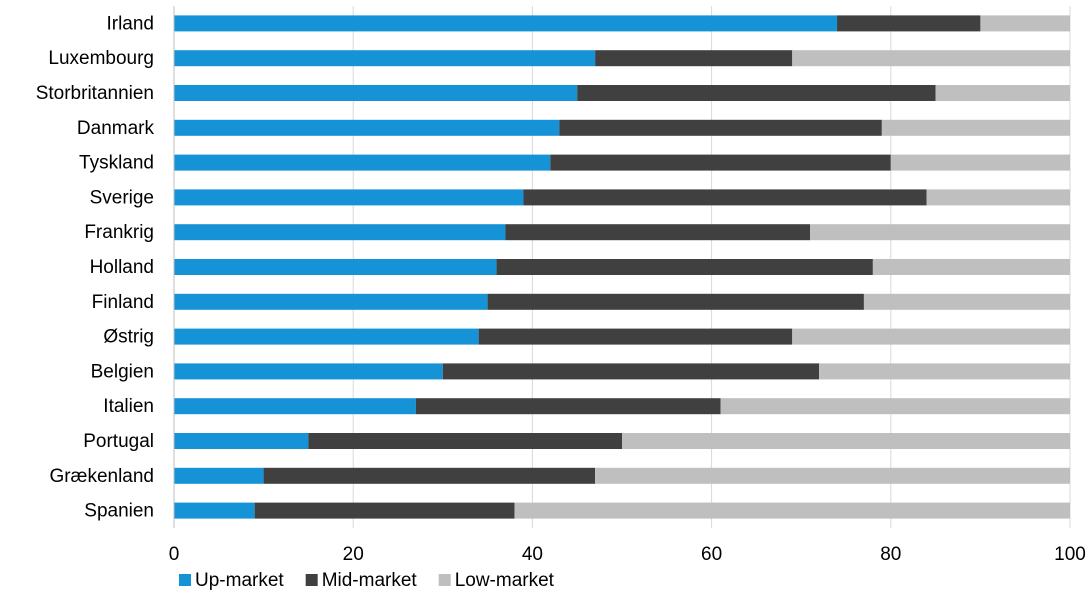 Image resolution: width=1092 pixels, height=598 pixels. What do you see at coordinates (658, 232) in the screenshot?
I see `bar-Frankrig-Mid-market` at bounding box center [658, 232].